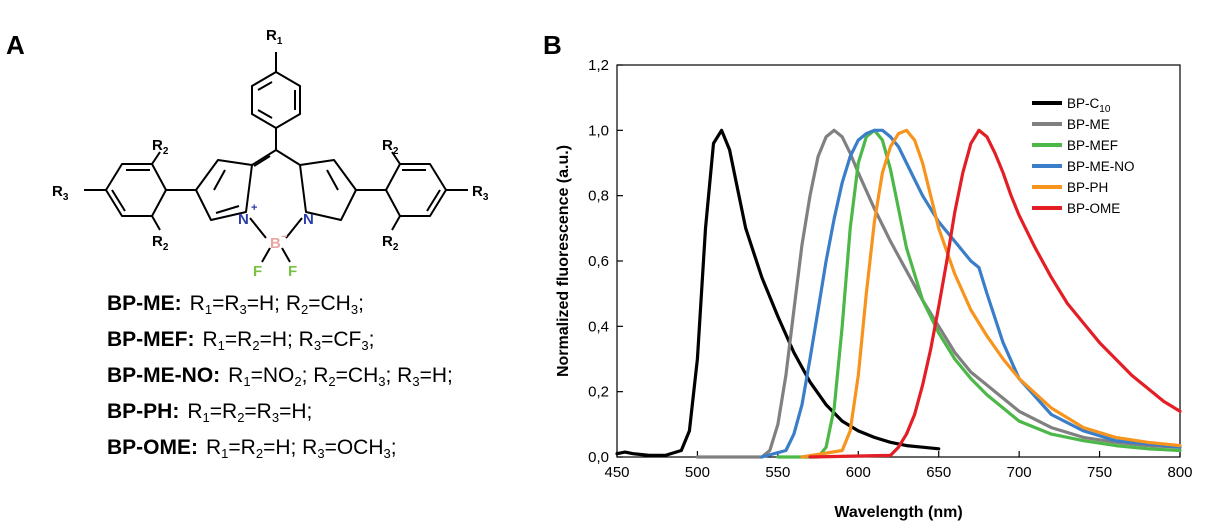 The width and height of the screenshot is (1210, 529). I want to click on boron-label: B, so click(275, 243).